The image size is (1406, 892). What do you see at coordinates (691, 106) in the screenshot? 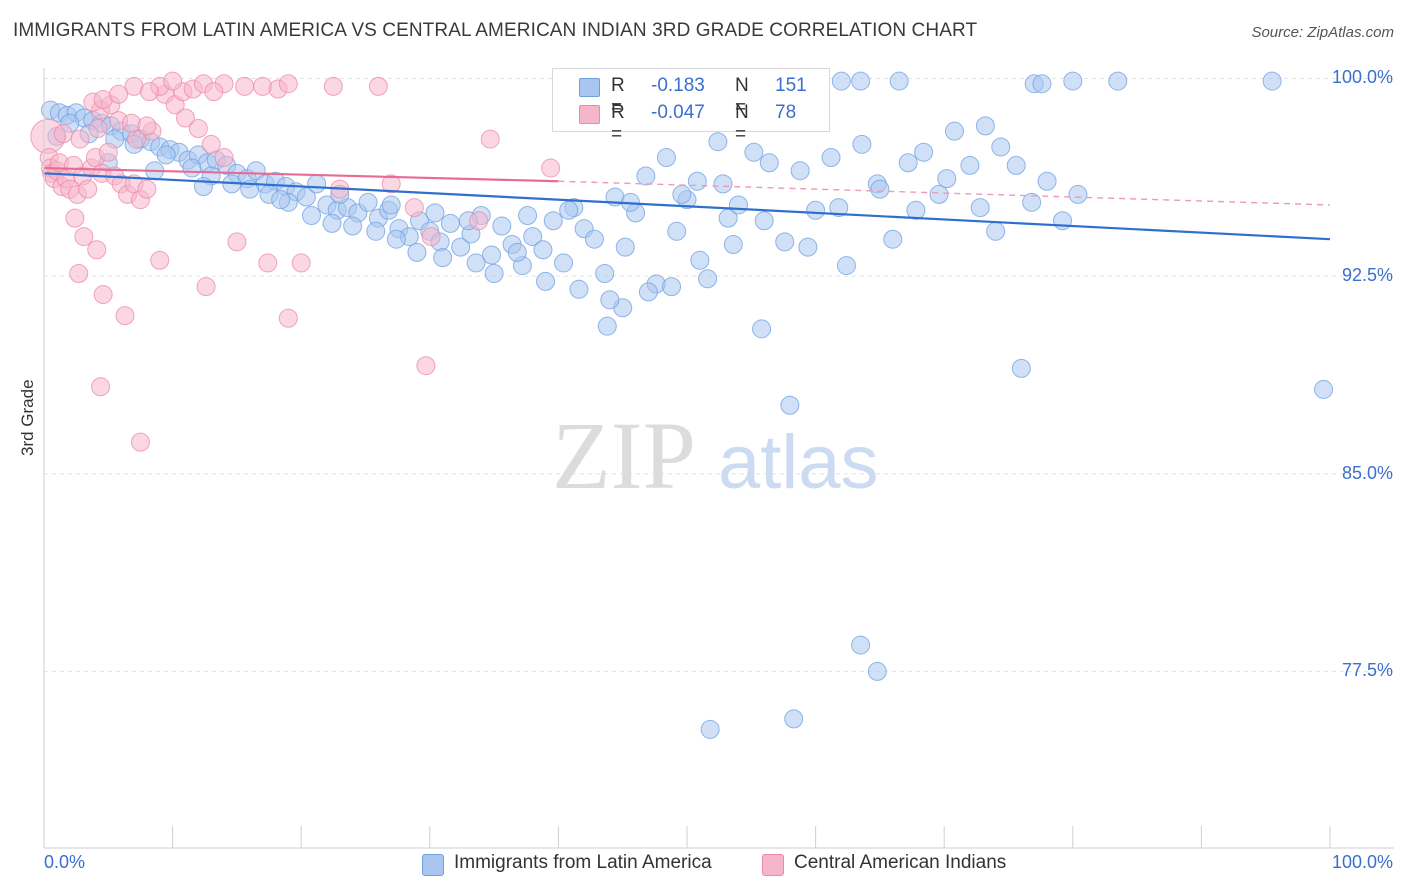
I see `stats-legend: R = -0.183 N = 151 R = -0.047 N = 78` at bounding box center [691, 106].